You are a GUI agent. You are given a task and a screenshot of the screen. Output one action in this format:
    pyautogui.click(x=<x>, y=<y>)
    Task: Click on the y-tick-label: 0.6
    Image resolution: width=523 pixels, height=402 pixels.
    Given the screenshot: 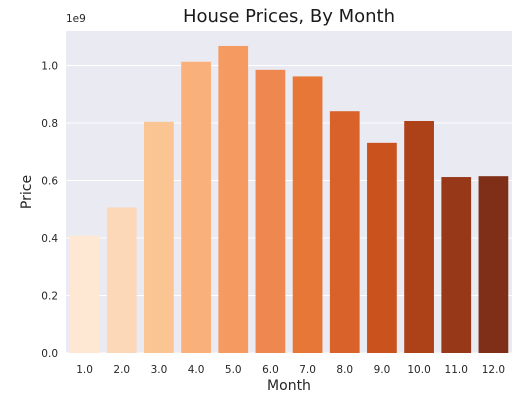 What is the action you would take?
    pyautogui.click(x=49, y=182)
    